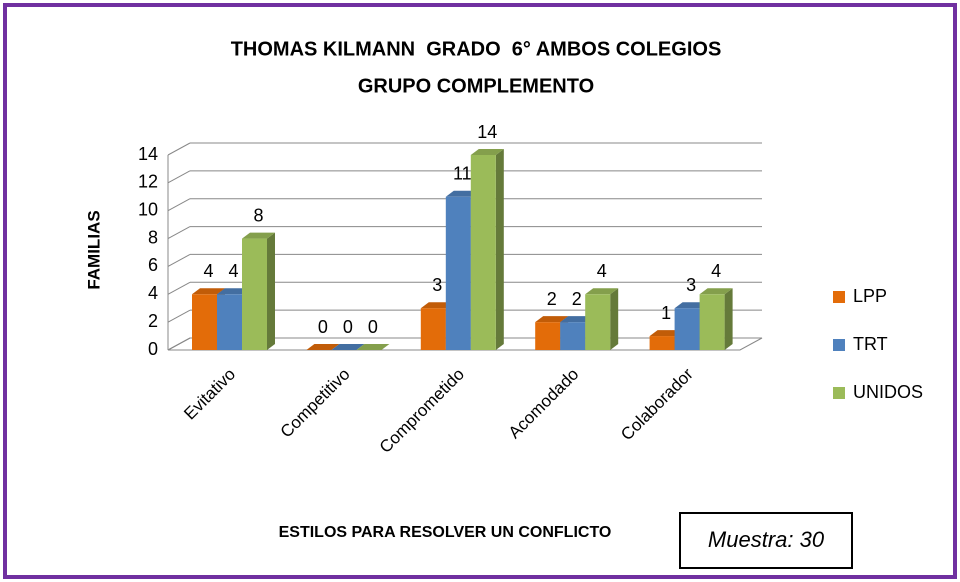 The height and width of the screenshot is (582, 960). Describe the element at coordinates (870, 296) in the screenshot. I see `legend-label: LPP` at that location.